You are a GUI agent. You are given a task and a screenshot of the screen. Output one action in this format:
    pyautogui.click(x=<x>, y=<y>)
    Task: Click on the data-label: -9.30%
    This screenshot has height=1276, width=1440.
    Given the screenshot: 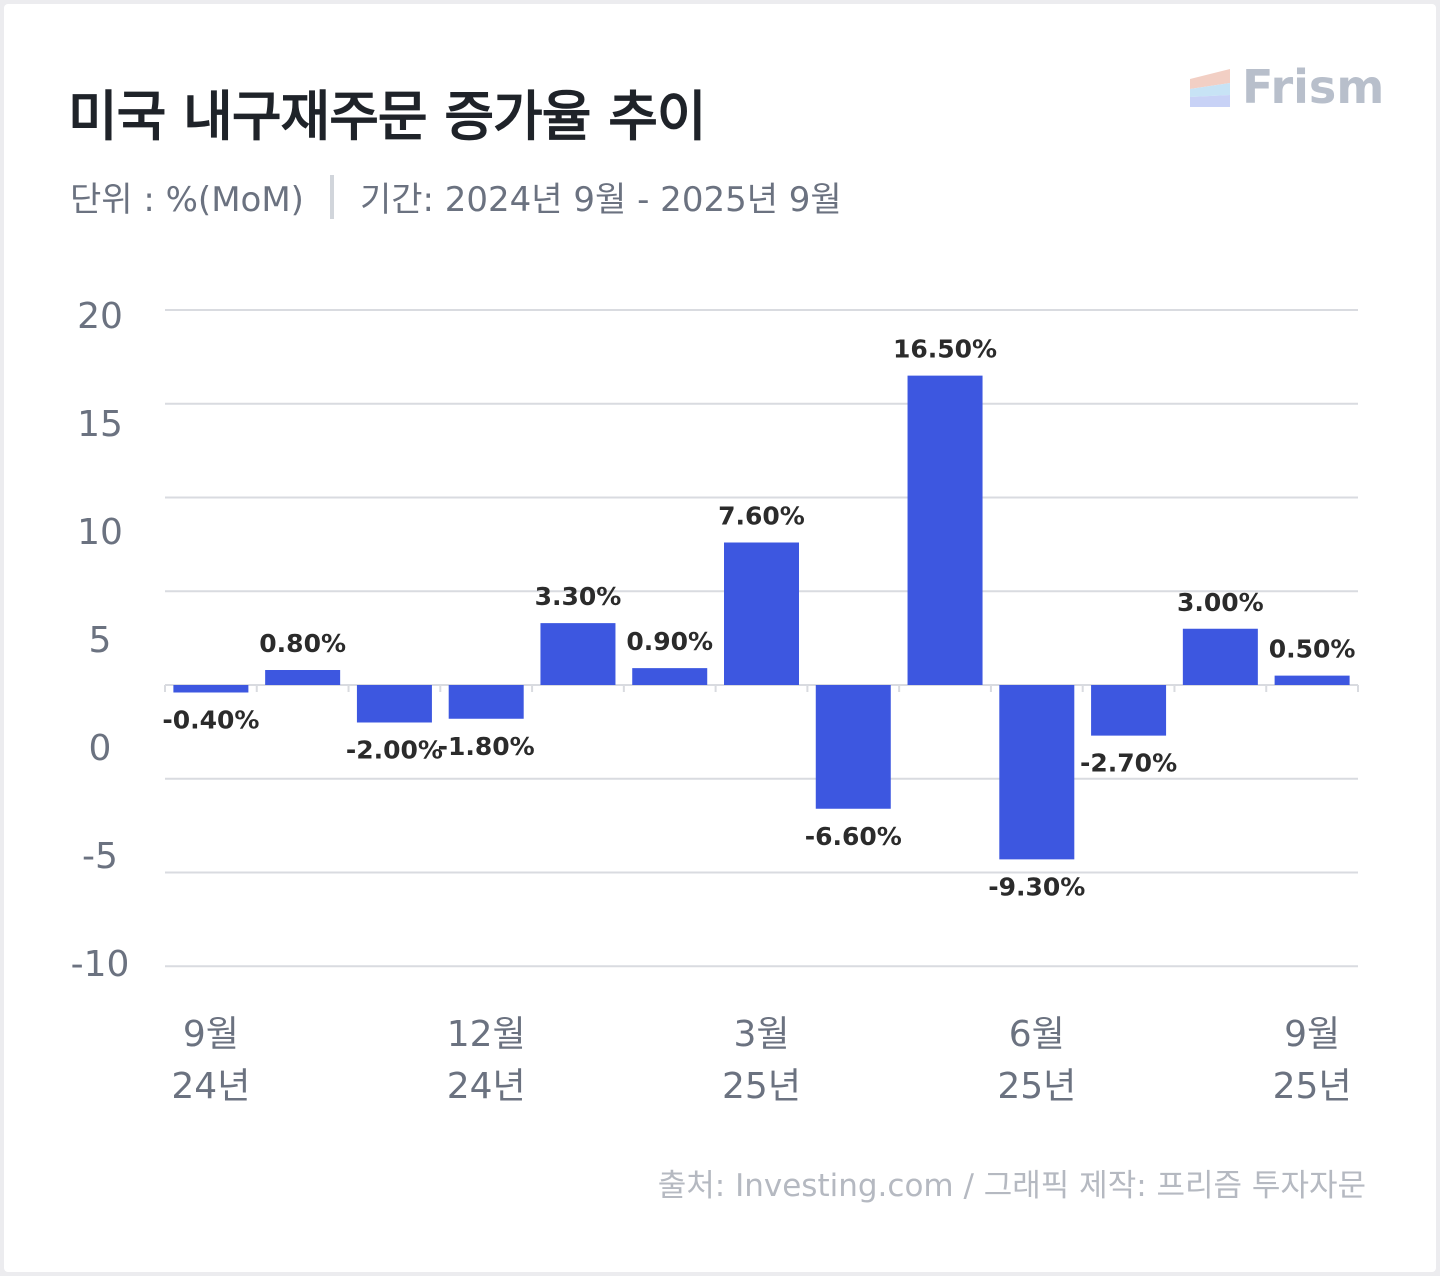 What is the action you would take?
    pyautogui.click(x=1036, y=886)
    